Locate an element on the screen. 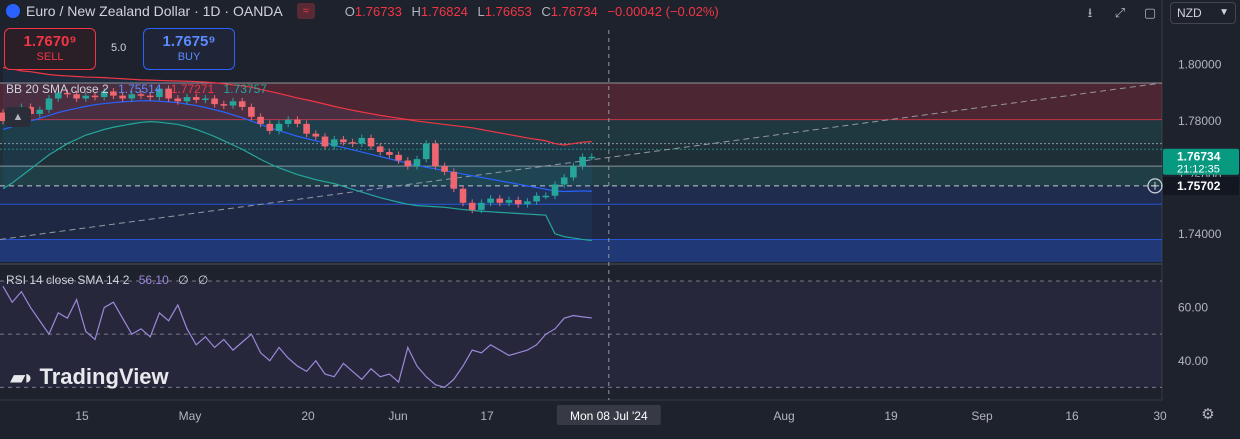  crosshair-price-label: 1.75702 is located at coordinates (1199, 186).